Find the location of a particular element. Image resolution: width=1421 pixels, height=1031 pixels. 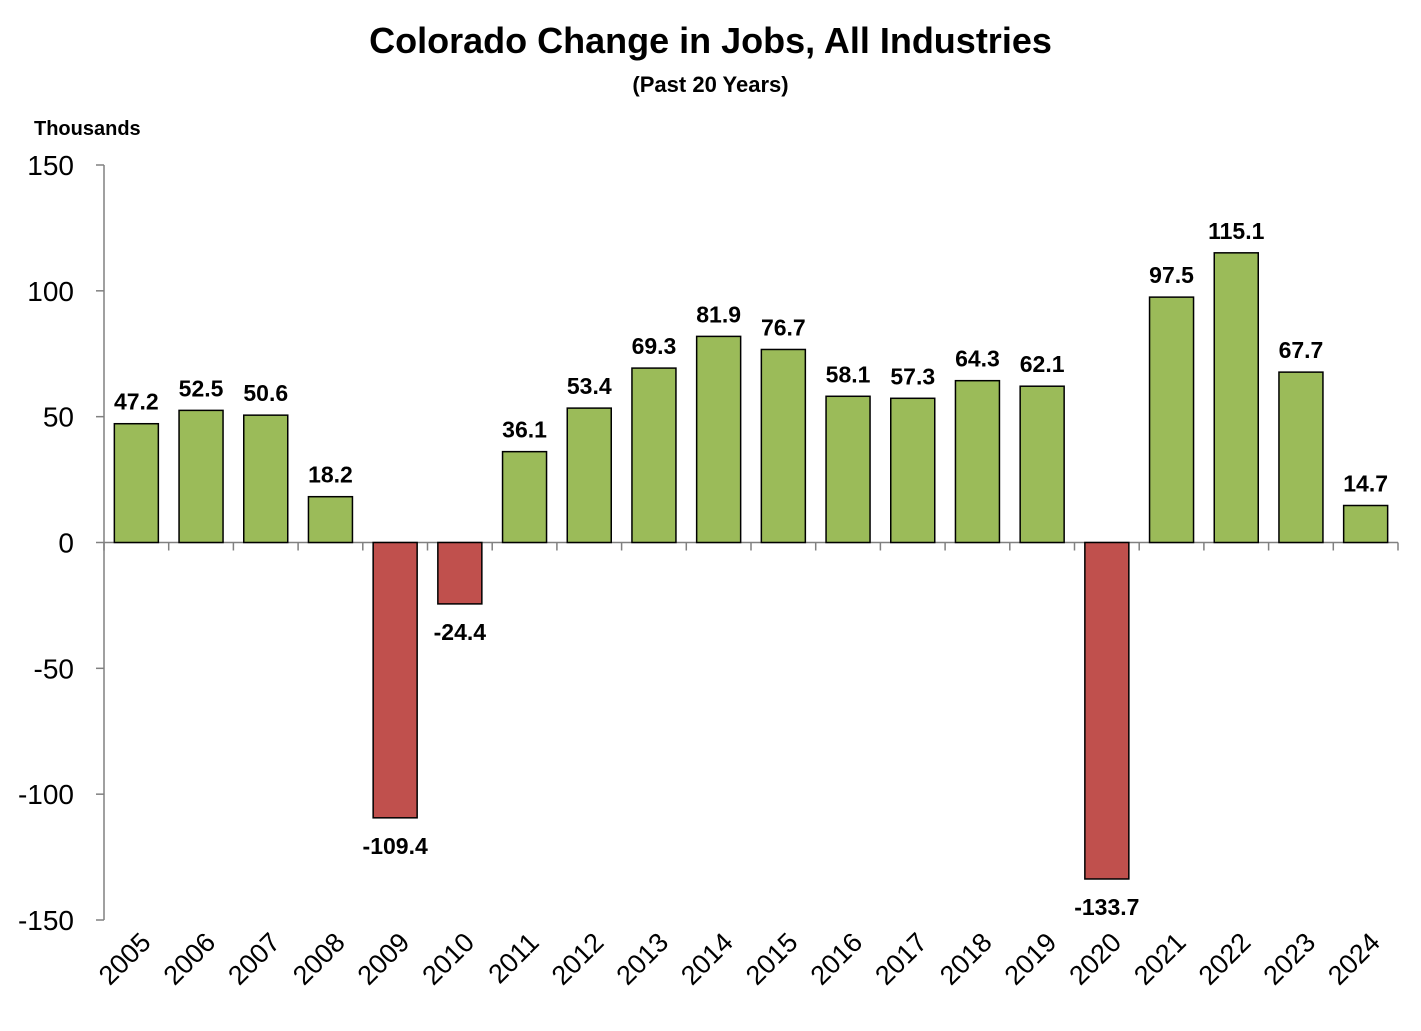

y-axis: 150 100 50 0 -50 -100 -150 is located at coordinates (61, 543).